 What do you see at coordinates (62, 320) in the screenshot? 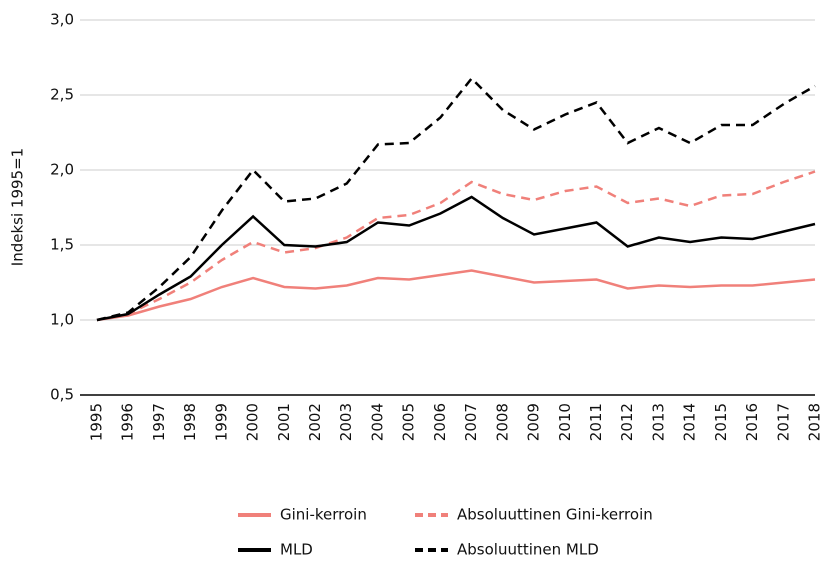
I see `y-tick-label: 1,0` at bounding box center [62, 320].